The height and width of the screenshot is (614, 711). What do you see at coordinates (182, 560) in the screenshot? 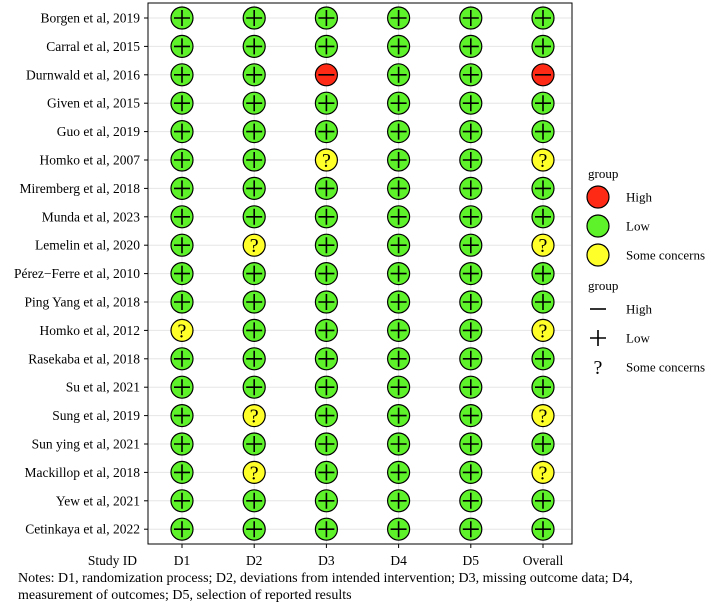
I see `domain-label: D1` at bounding box center [182, 560].